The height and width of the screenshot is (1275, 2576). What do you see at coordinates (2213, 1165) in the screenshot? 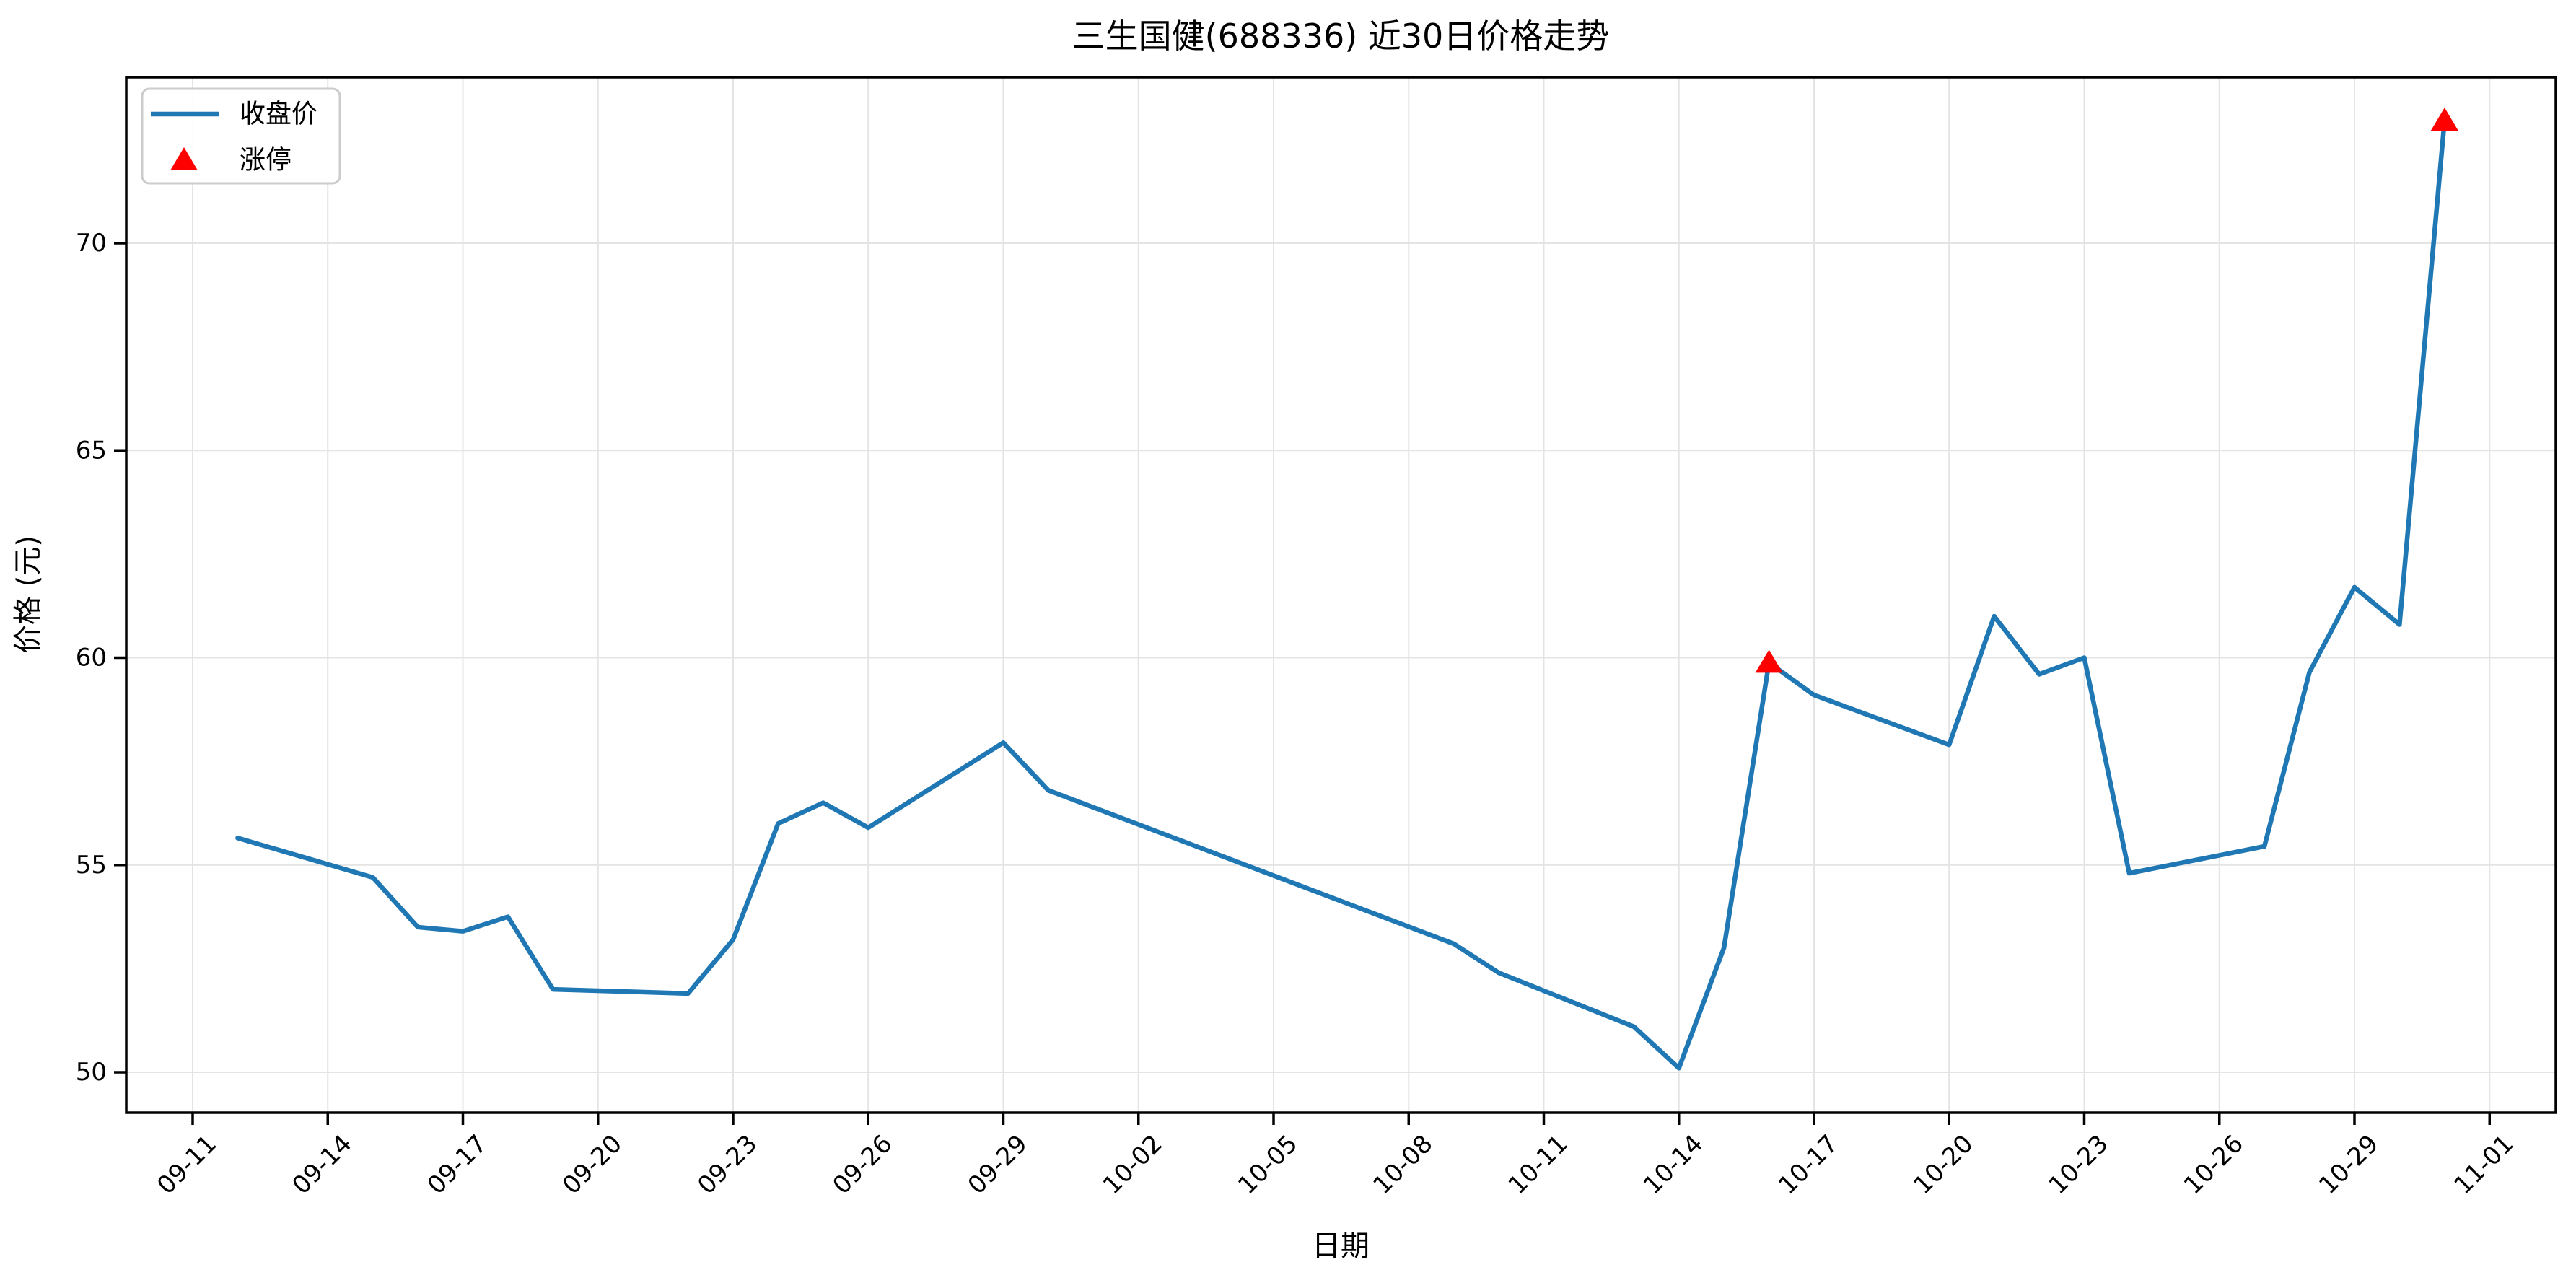
I see `x-tick-label: 10-26` at bounding box center [2213, 1165].